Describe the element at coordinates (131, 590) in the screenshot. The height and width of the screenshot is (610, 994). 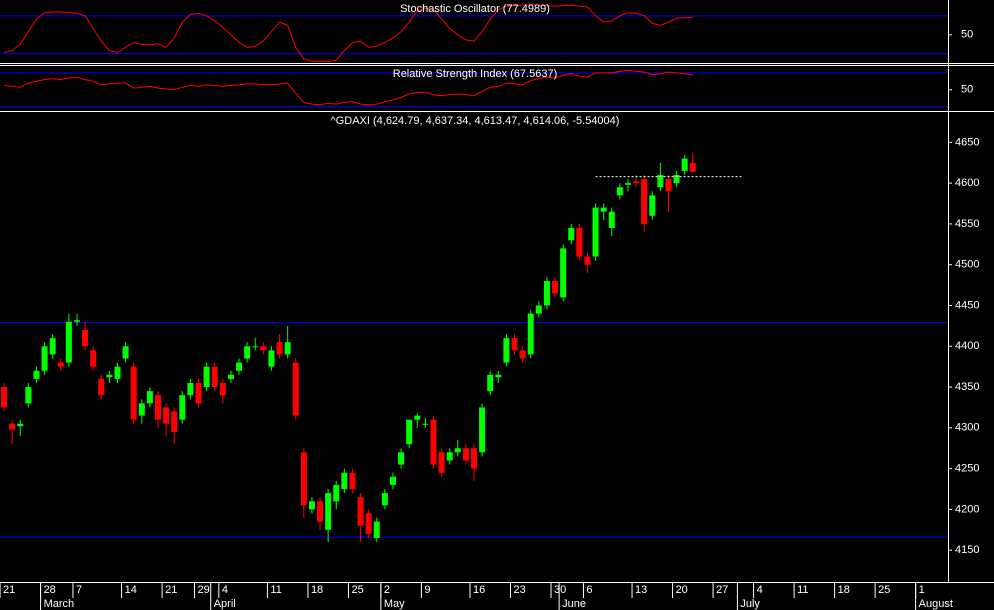
I see `x-tick-label: 14` at that location.